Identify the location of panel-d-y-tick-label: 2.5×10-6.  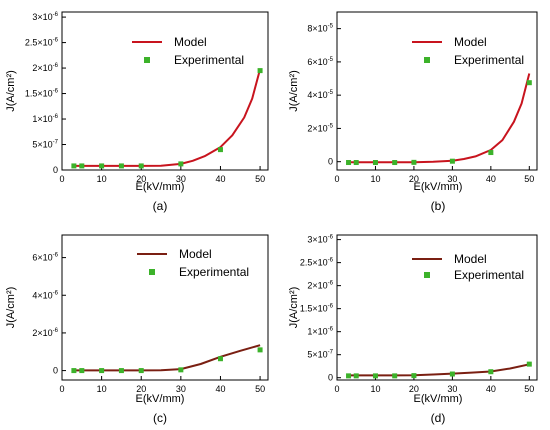
(317, 263).